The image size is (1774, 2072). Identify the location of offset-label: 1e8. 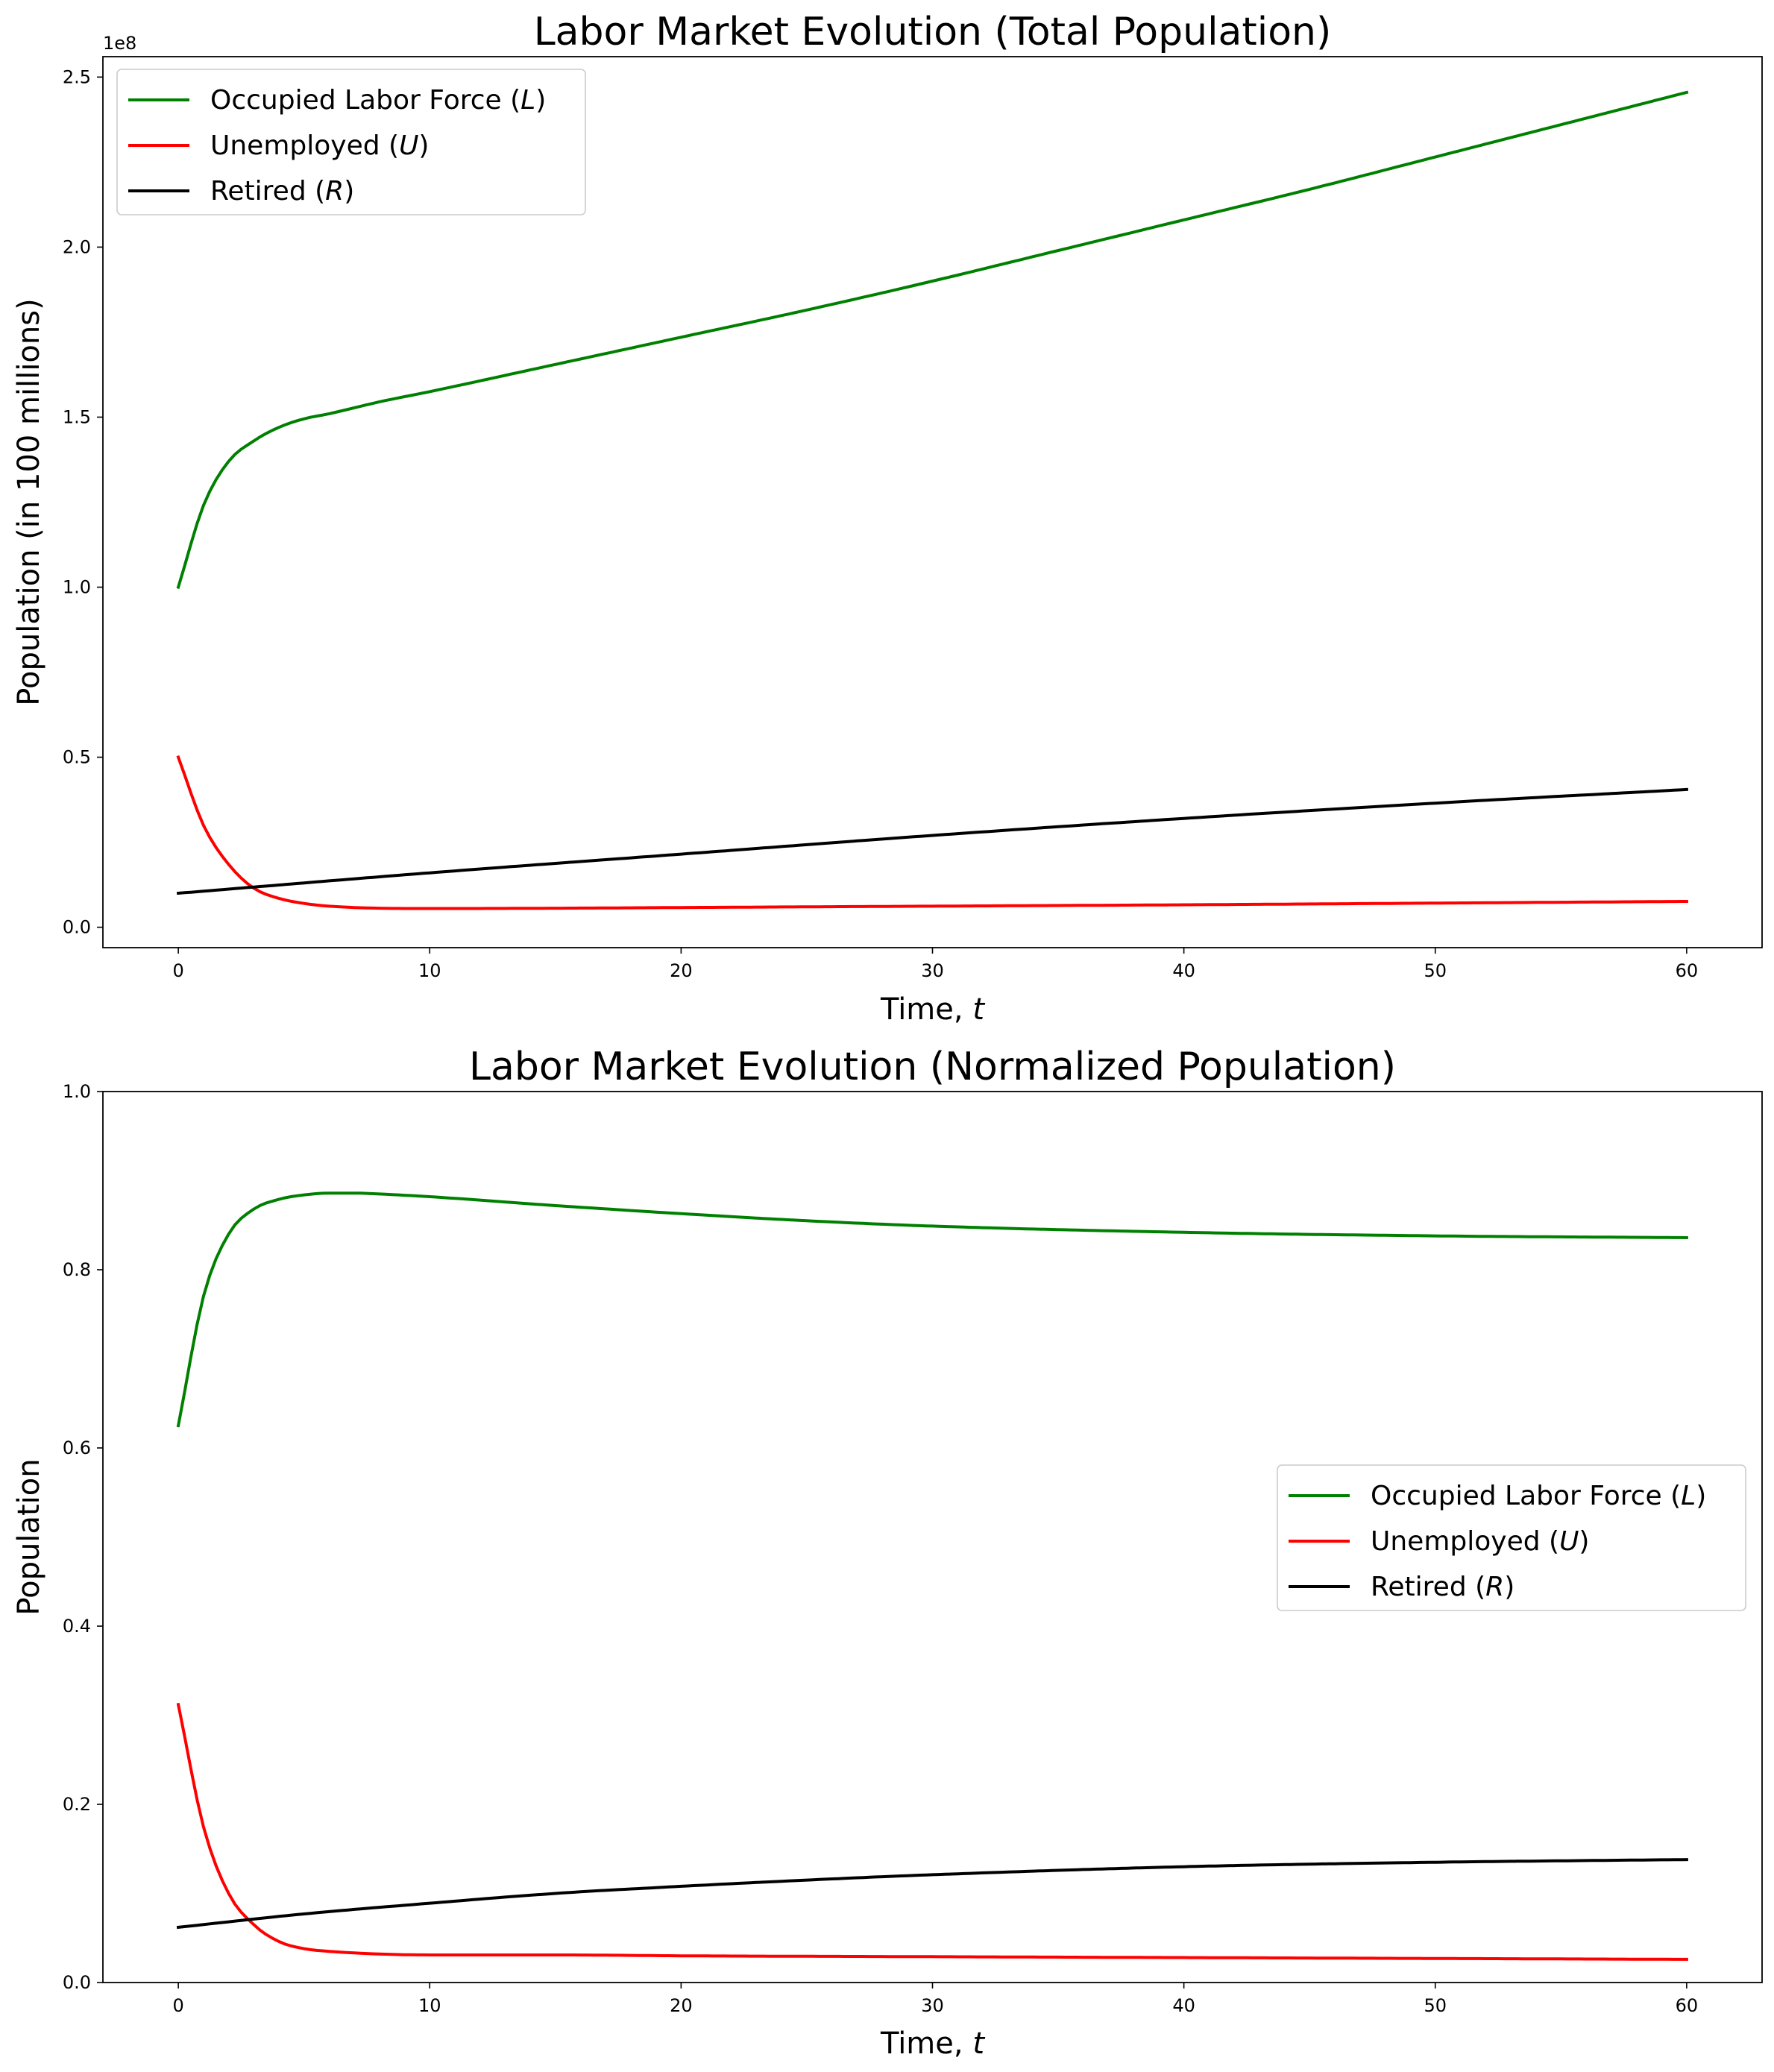
(119, 43).